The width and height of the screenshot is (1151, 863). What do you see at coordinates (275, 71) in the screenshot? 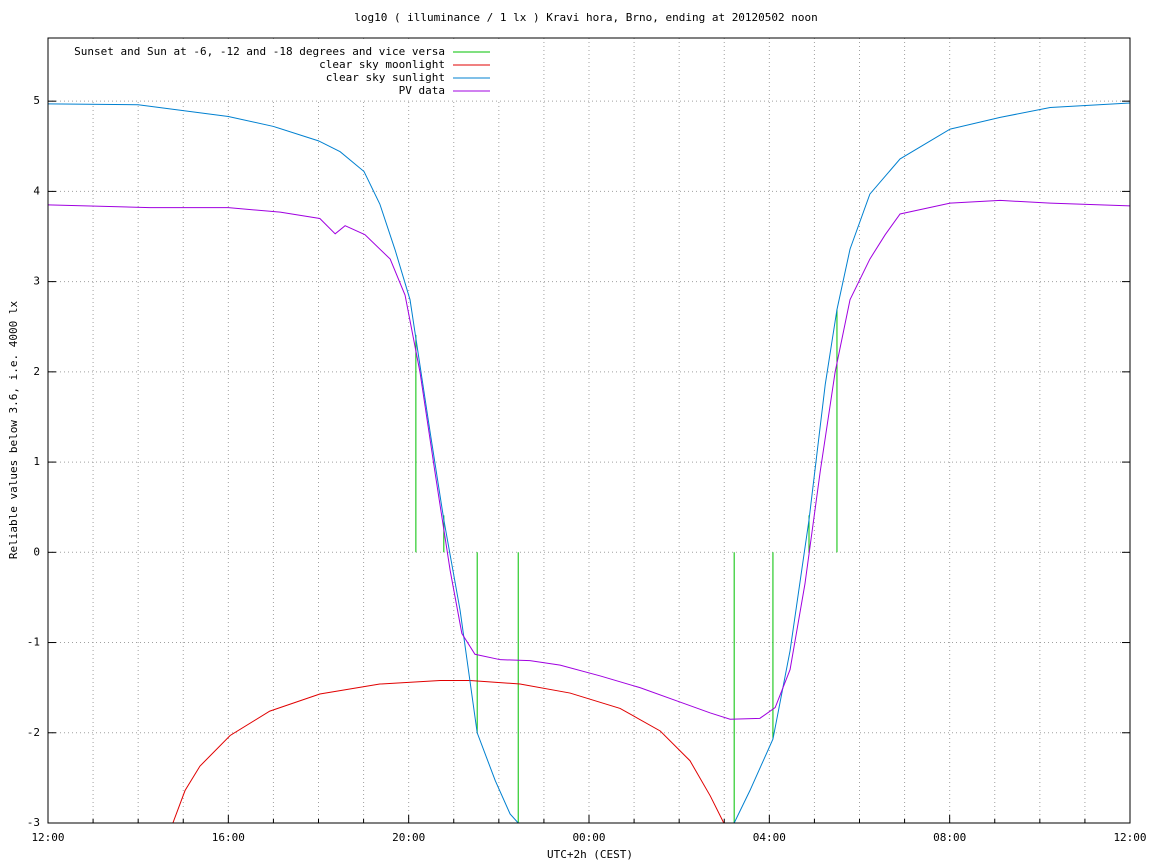
I see `legend-background` at bounding box center [275, 71].